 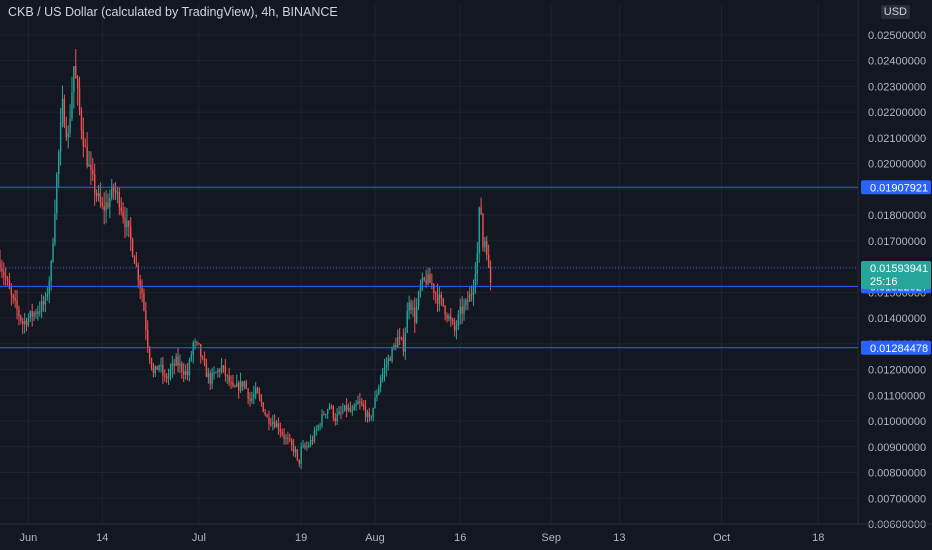 What do you see at coordinates (897, 371) in the screenshot?
I see `y-tick-label: 0.01200000` at bounding box center [897, 371].